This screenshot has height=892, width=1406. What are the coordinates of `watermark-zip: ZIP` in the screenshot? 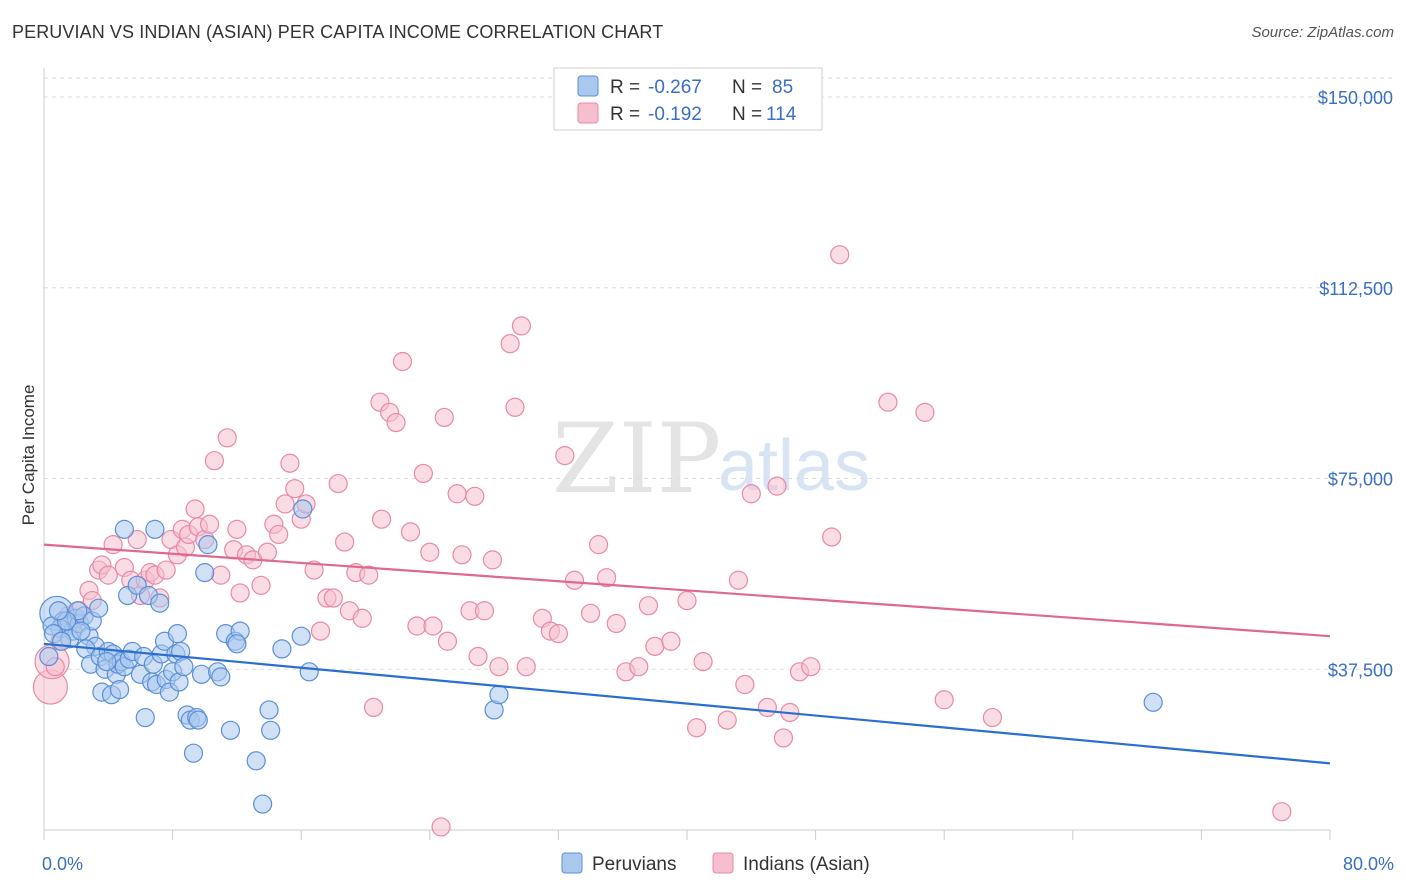 It's located at (636, 459).